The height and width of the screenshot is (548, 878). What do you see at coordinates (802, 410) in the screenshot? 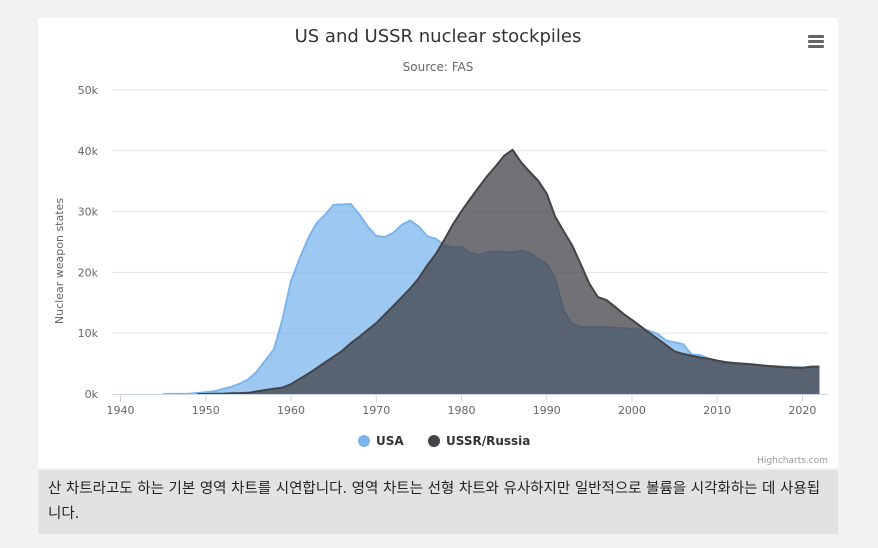
I see `x-tick-label: 2020` at bounding box center [802, 410].